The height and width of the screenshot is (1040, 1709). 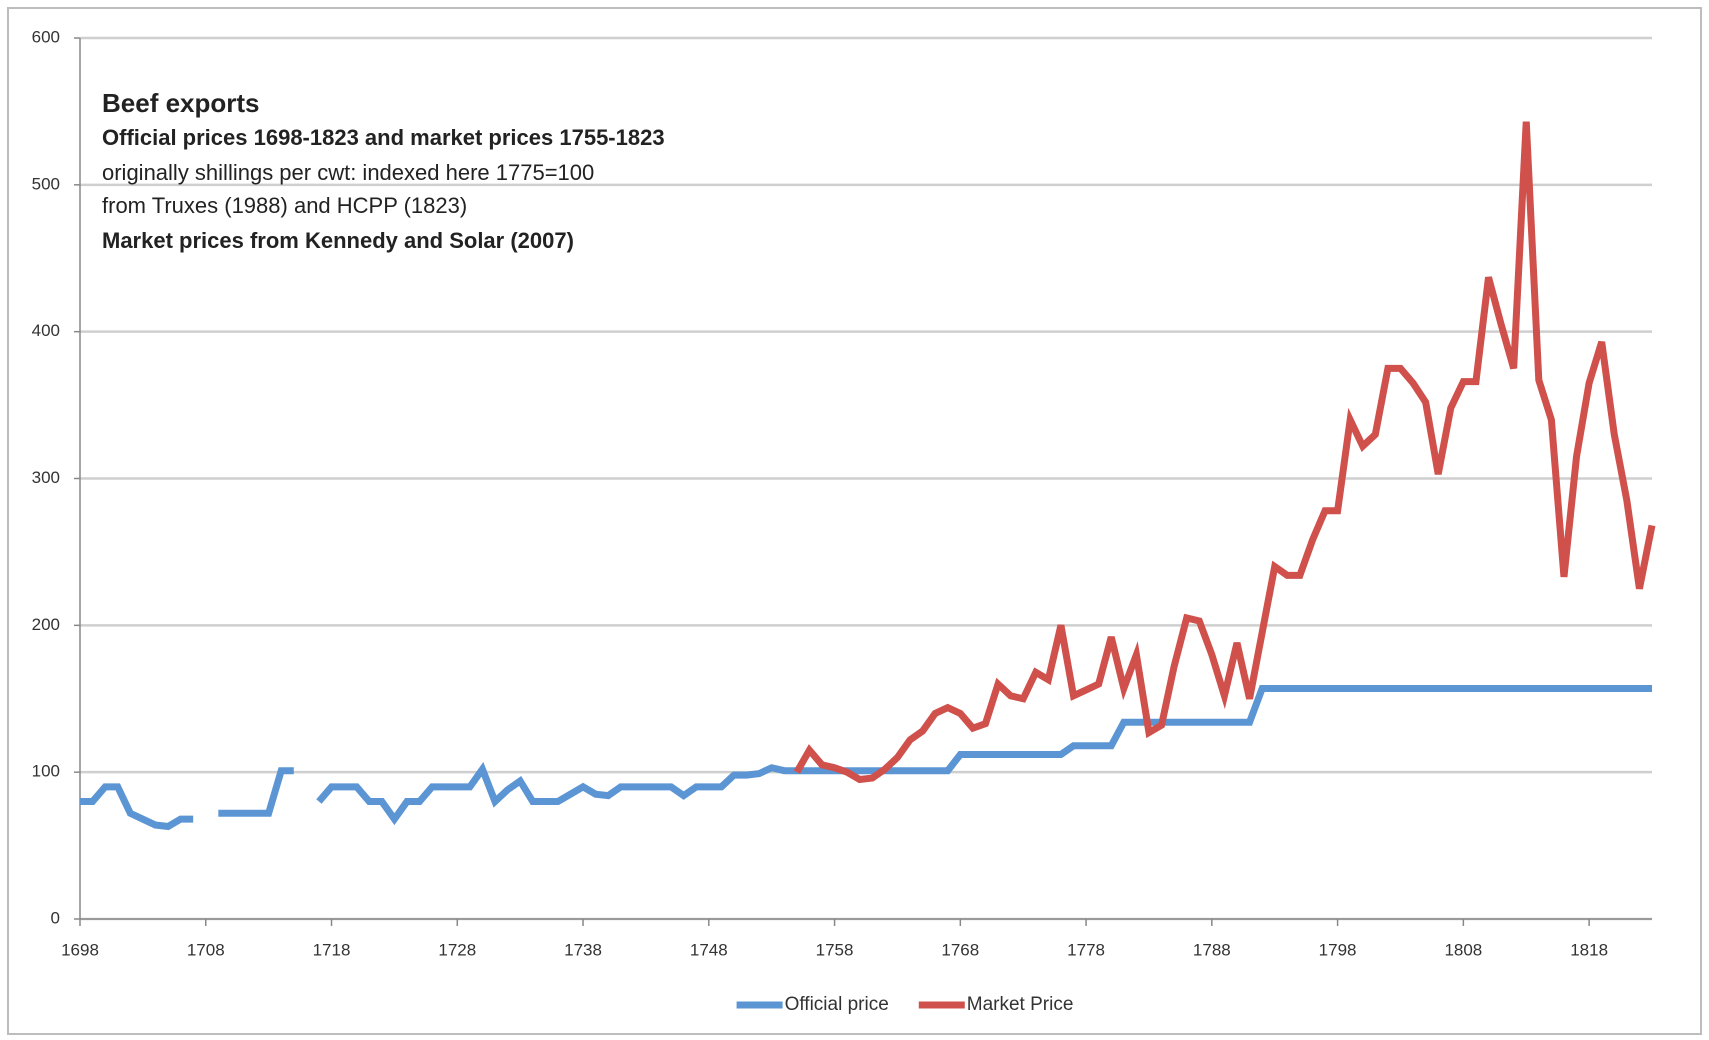 I want to click on x-tick-label: 1788, so click(x=1212, y=949).